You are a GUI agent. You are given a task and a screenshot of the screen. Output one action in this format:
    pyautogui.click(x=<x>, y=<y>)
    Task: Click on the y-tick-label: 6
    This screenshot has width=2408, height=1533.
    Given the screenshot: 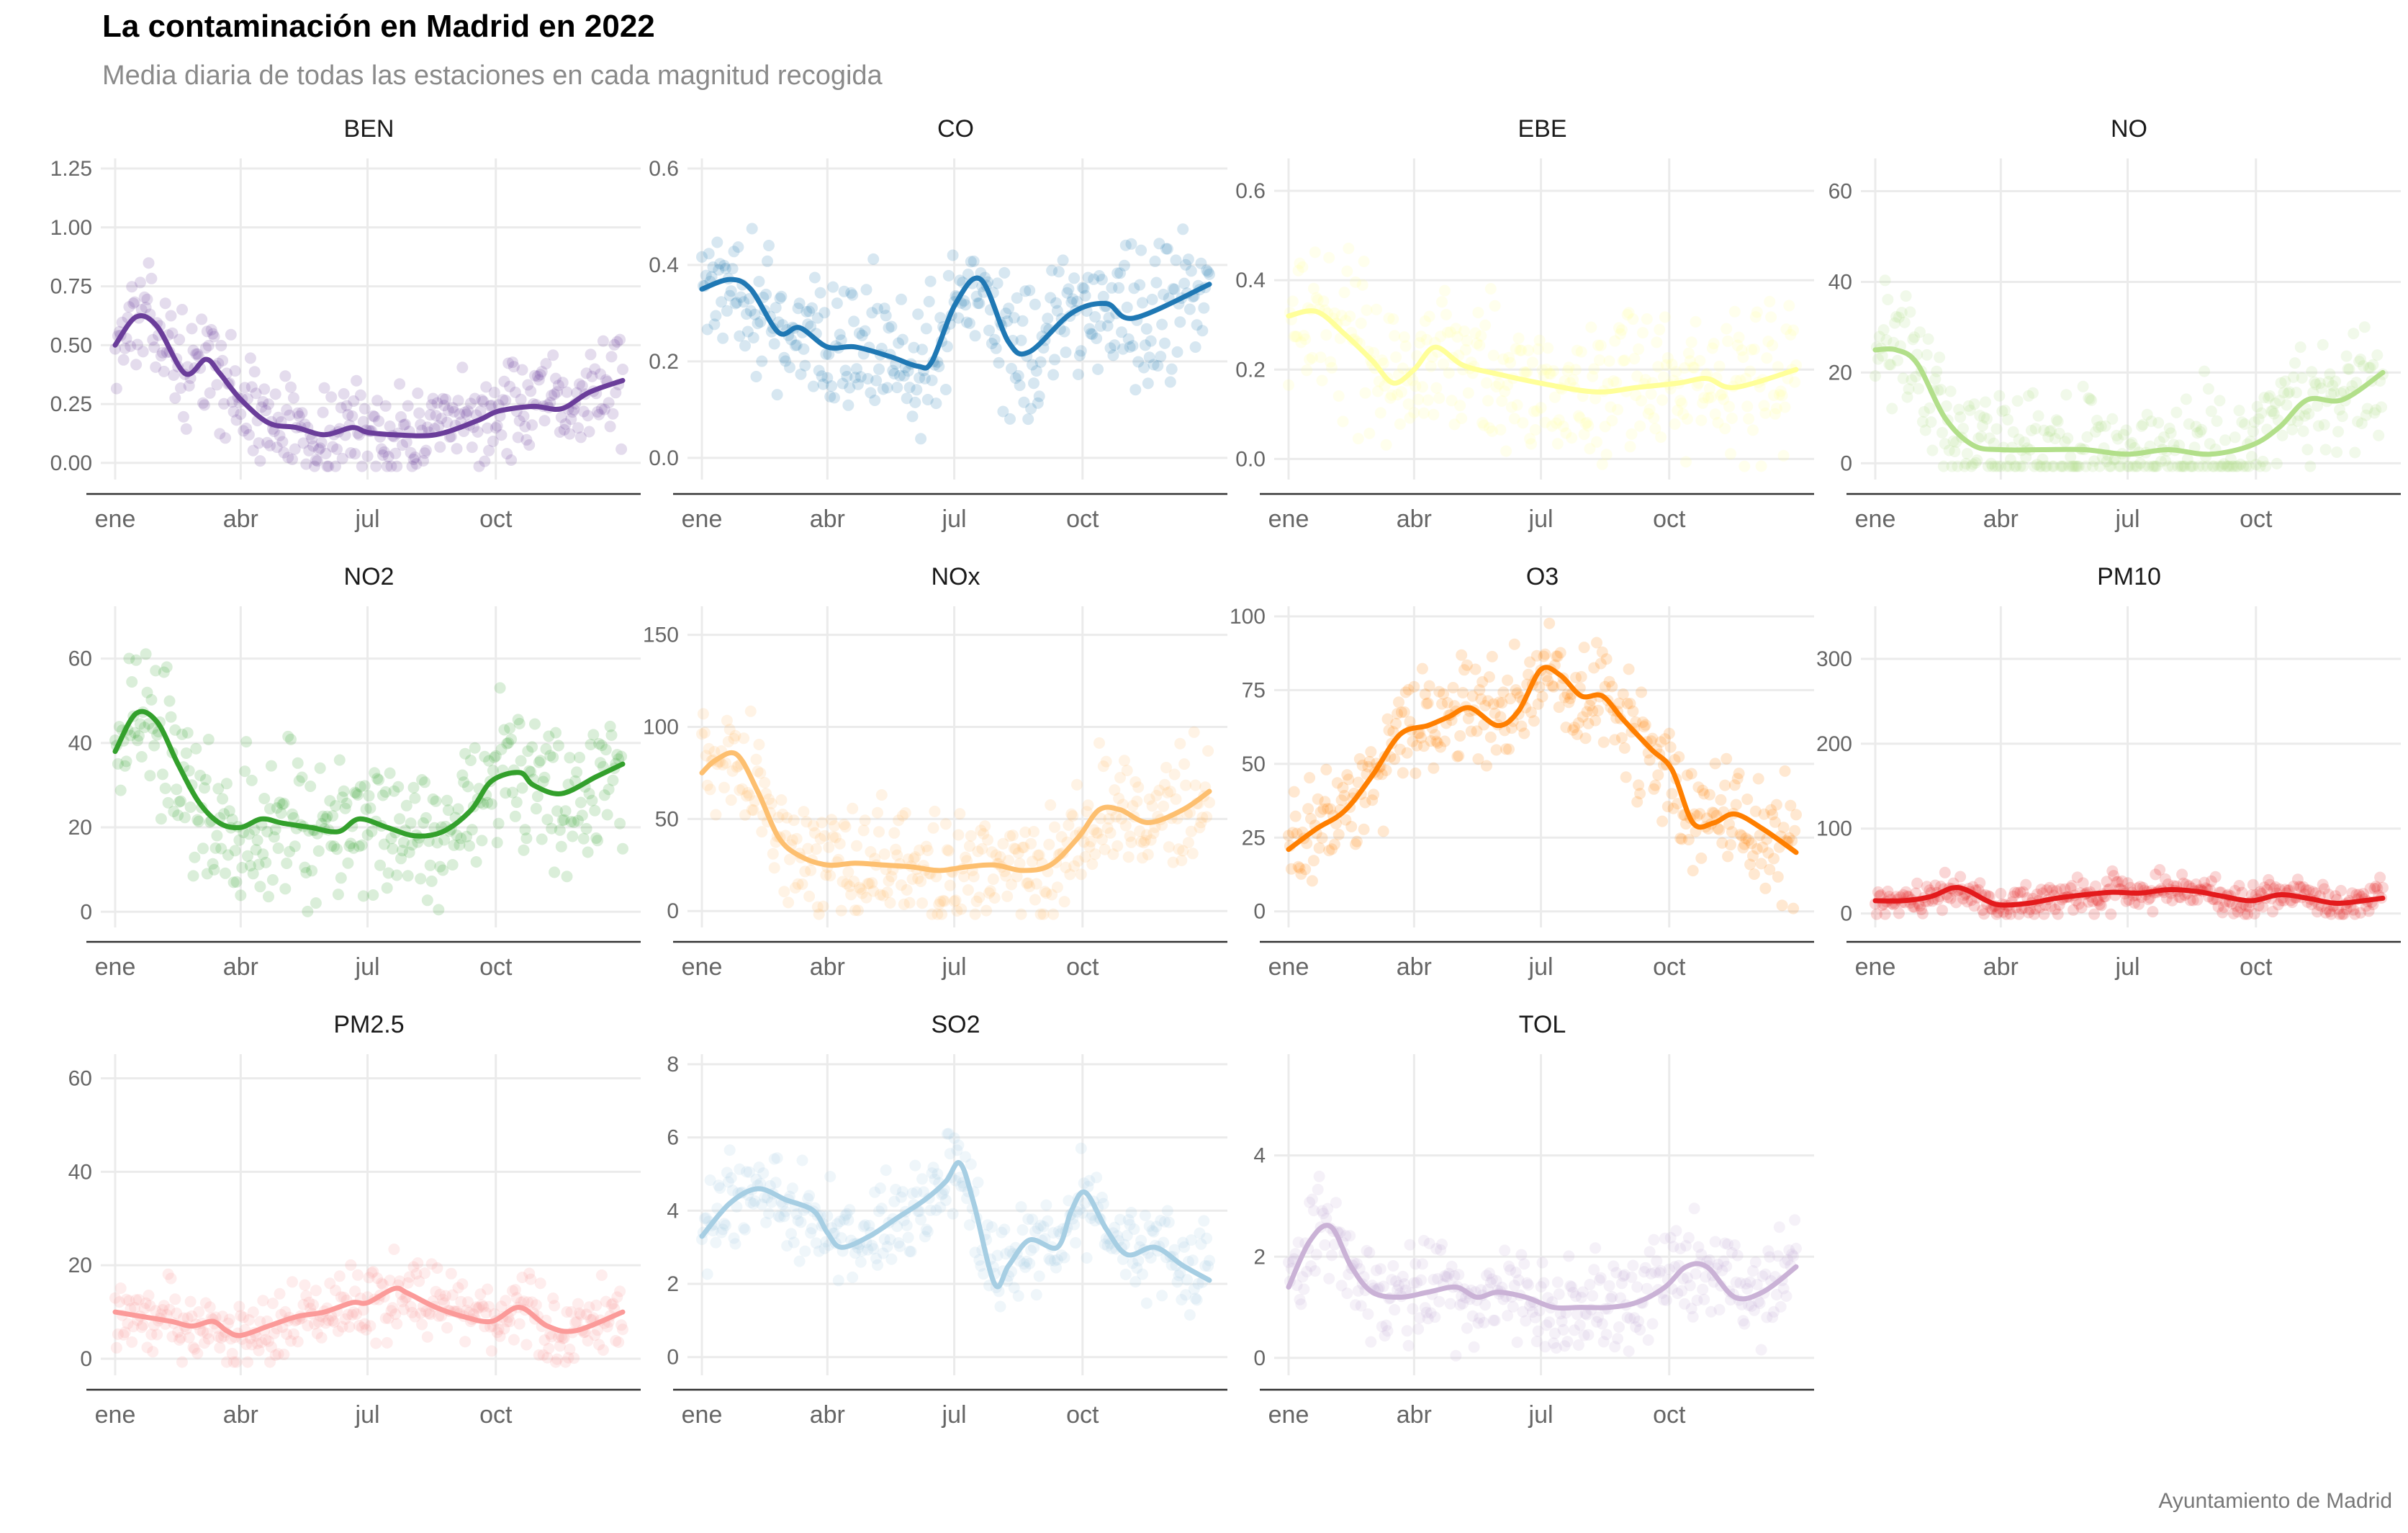 What is the action you would take?
    pyautogui.click(x=673, y=1138)
    